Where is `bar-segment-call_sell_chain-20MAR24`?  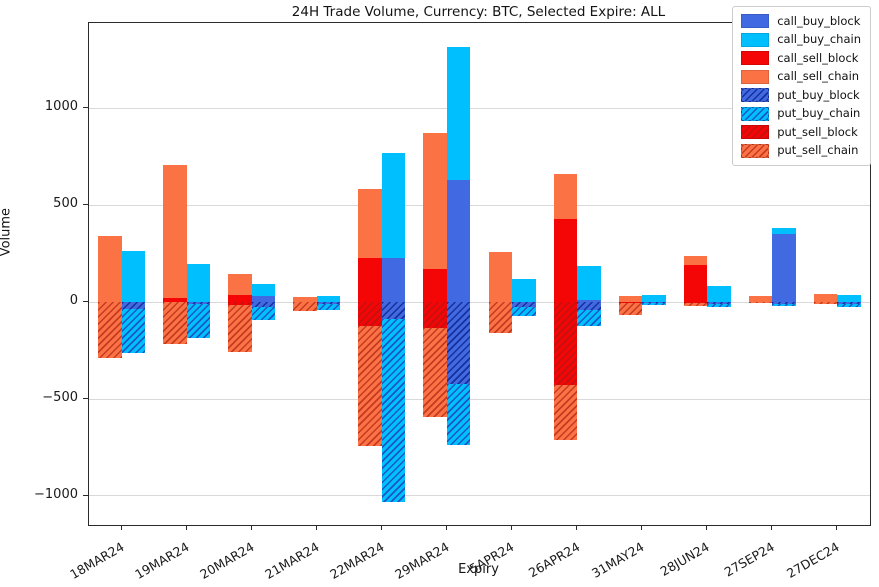 bar-segment-call_sell_chain-20MAR24 is located at coordinates (240, 285).